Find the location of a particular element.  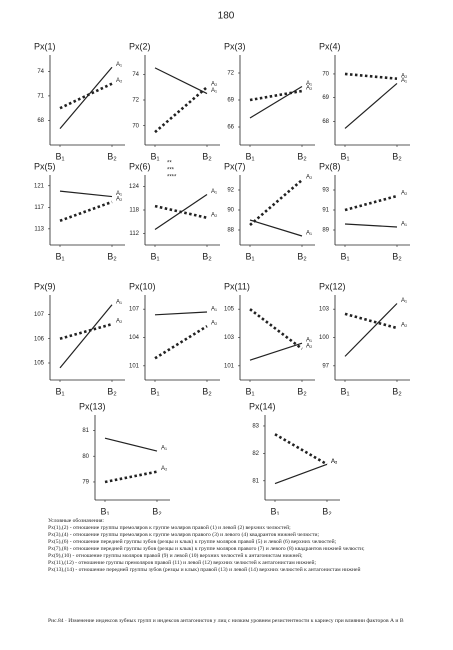

y-tick-label: 91 is located at coordinates (325, 211).